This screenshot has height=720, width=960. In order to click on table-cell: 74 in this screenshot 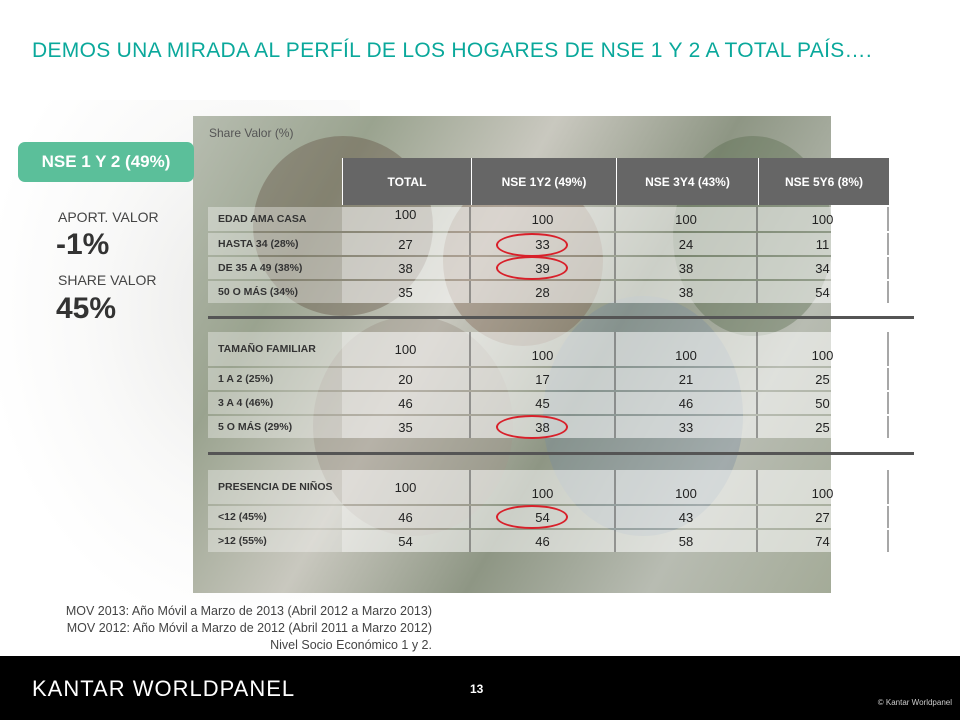, I will do `click(823, 541)`.